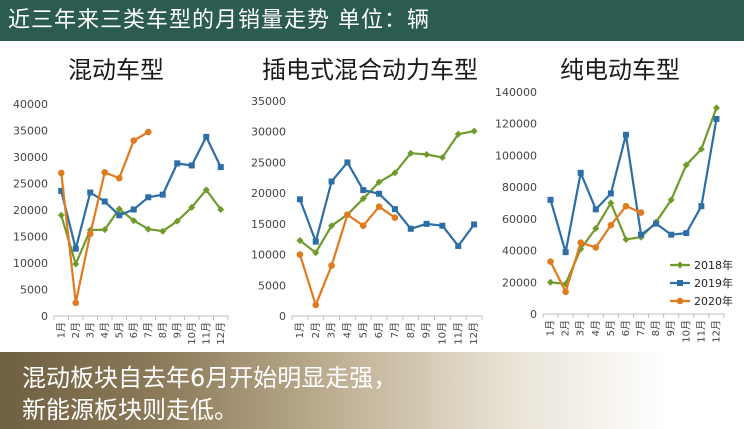 This screenshot has height=429, width=744. I want to click on legend-label: 2020年, so click(713, 301).